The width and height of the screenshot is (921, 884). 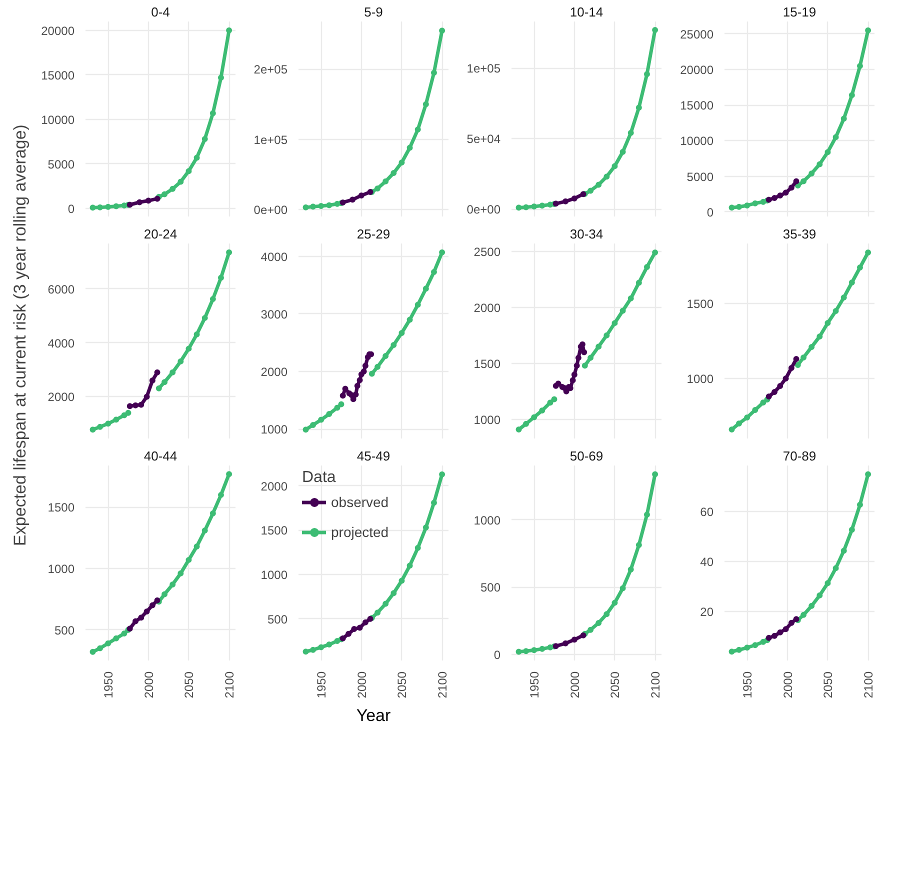 I want to click on chart-title: 45-49, so click(x=373, y=456).